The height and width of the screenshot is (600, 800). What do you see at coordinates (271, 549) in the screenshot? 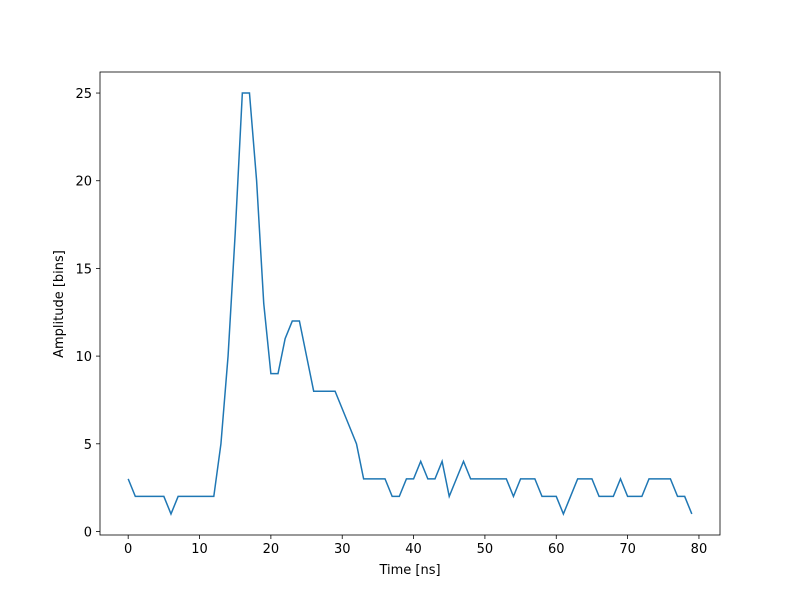
I see `x-tick-label: 20` at bounding box center [271, 549].